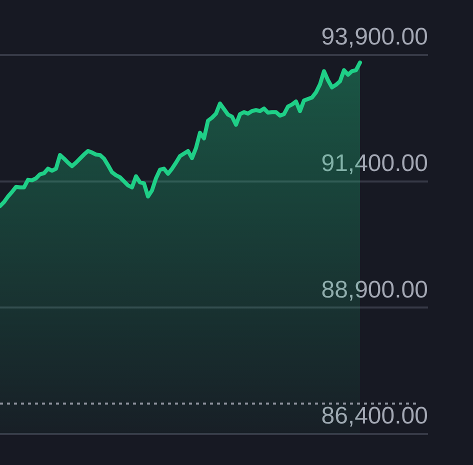  I want to click on y-tick-label: 91,400.00, so click(374, 163).